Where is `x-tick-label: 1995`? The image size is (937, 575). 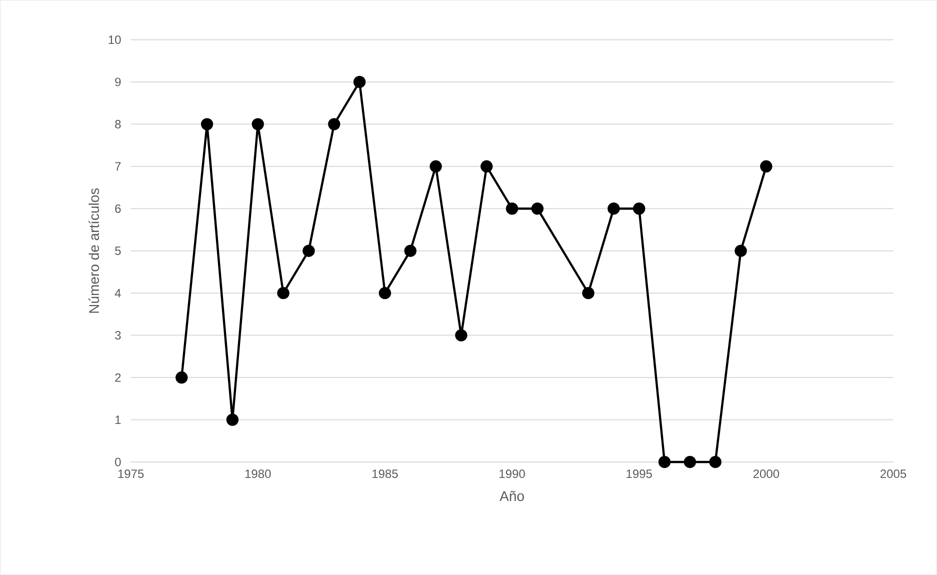 x-tick-label: 1995 is located at coordinates (639, 474).